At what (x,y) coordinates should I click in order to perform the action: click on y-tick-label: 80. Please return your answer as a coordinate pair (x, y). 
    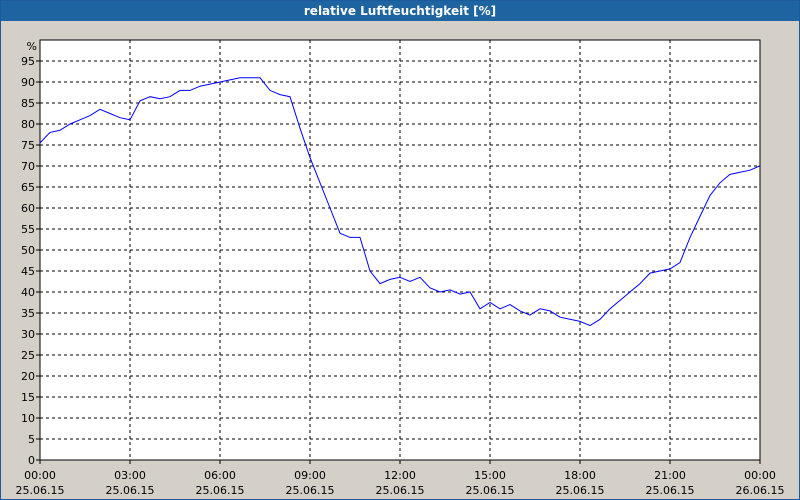
    Looking at the image, I should click on (28, 124).